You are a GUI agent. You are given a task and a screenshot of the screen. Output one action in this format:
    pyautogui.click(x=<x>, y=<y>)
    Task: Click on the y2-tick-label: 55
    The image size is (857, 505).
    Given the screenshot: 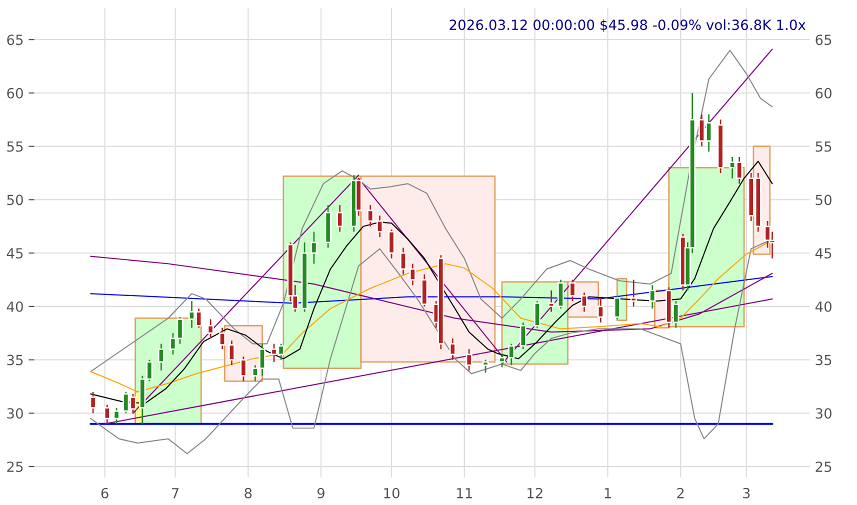 What is the action you would take?
    pyautogui.click(x=824, y=146)
    